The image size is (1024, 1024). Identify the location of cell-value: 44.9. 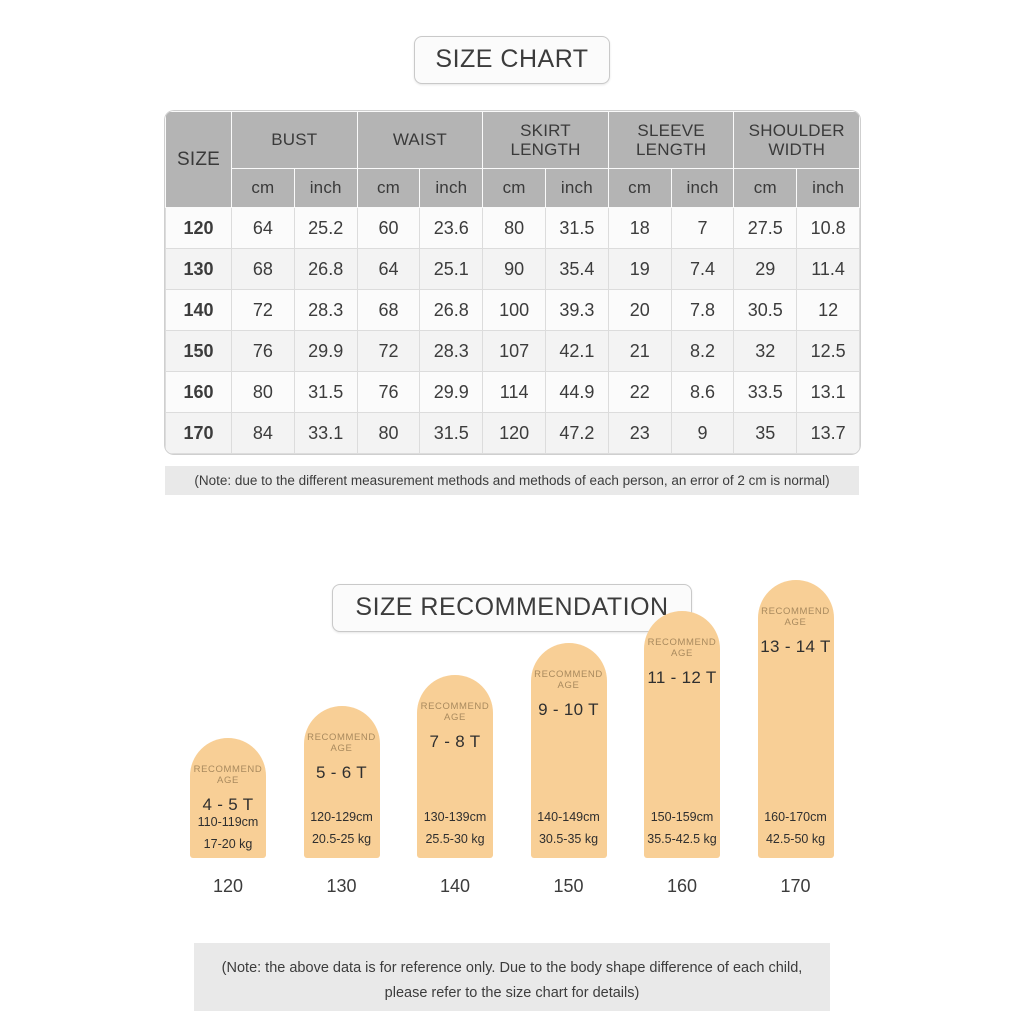
(577, 392).